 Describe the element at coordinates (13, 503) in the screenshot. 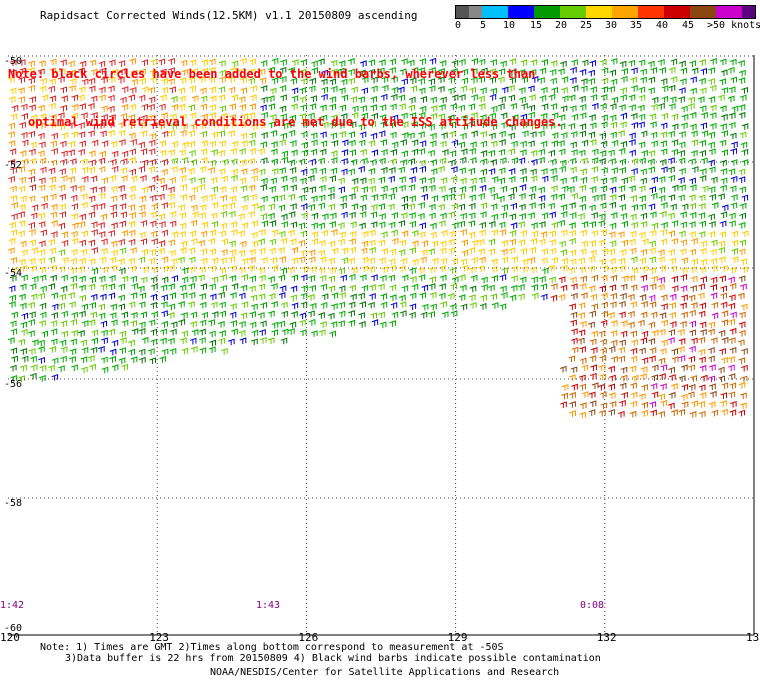

I see `lat-label: -58` at that location.